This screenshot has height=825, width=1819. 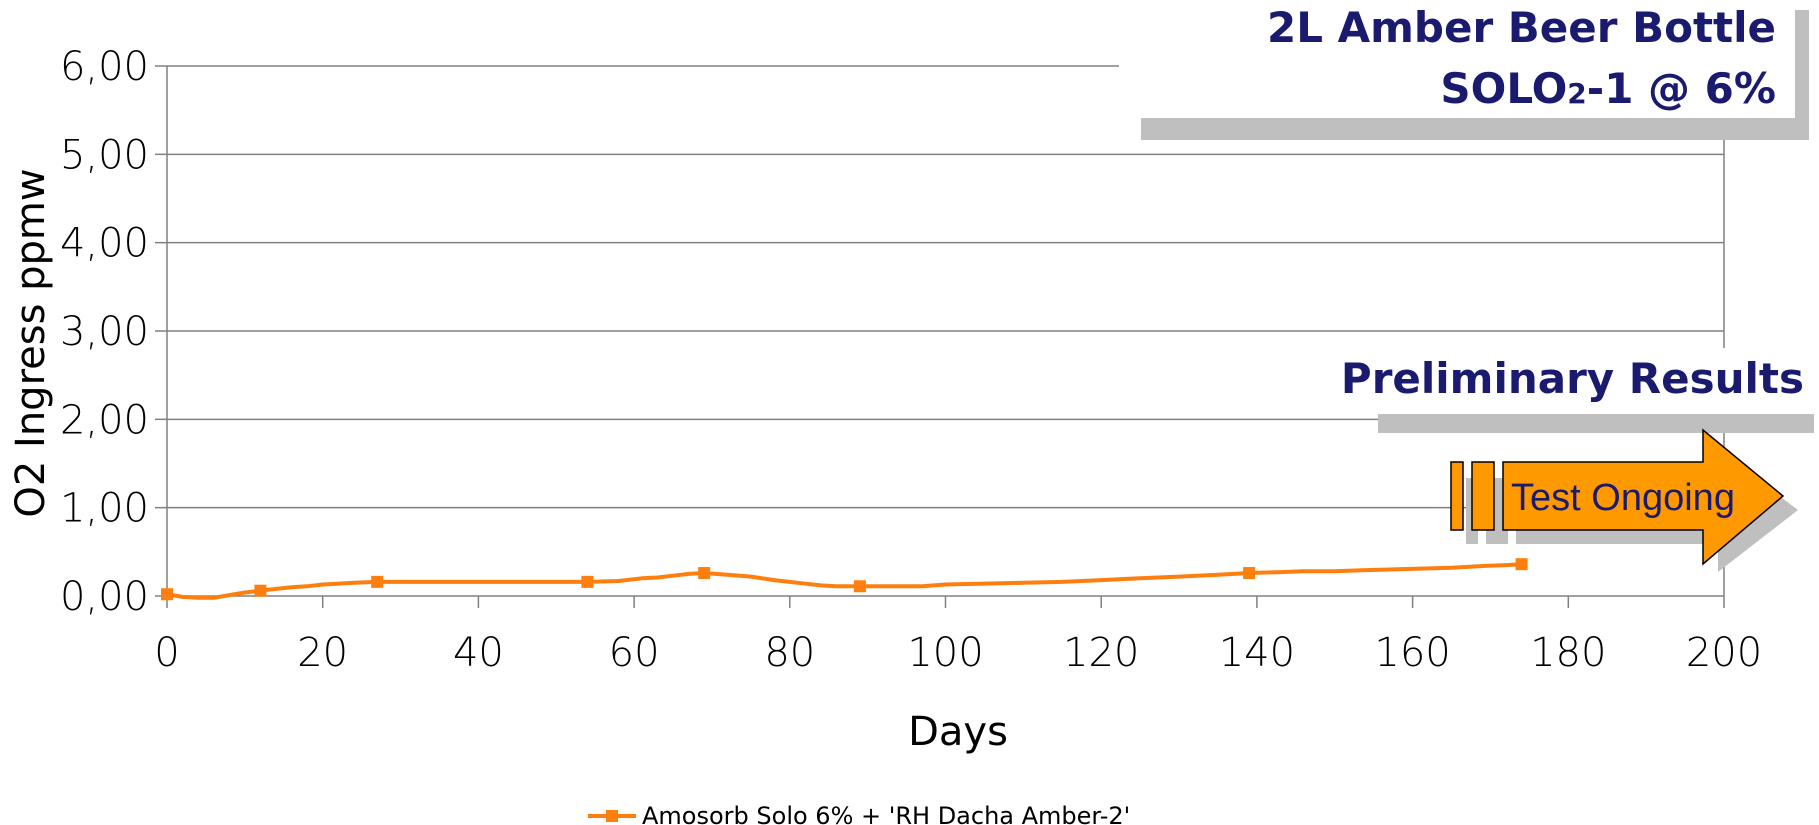 I want to click on x-tick-label: 20, so click(x=322, y=653).